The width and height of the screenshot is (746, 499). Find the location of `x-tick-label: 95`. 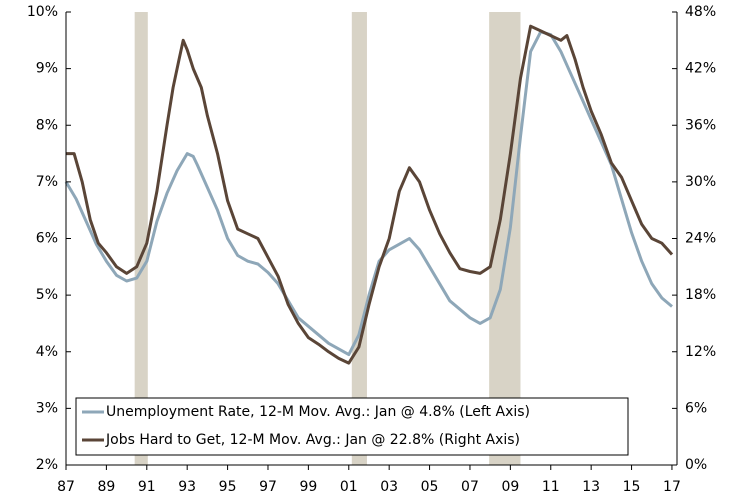

x-tick-label: 95 is located at coordinates (228, 487).